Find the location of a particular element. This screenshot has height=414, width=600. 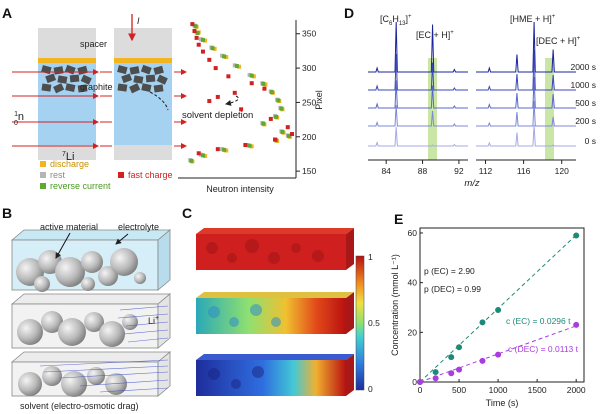

annotation-arrow-right is located at coordinates (232, 100).